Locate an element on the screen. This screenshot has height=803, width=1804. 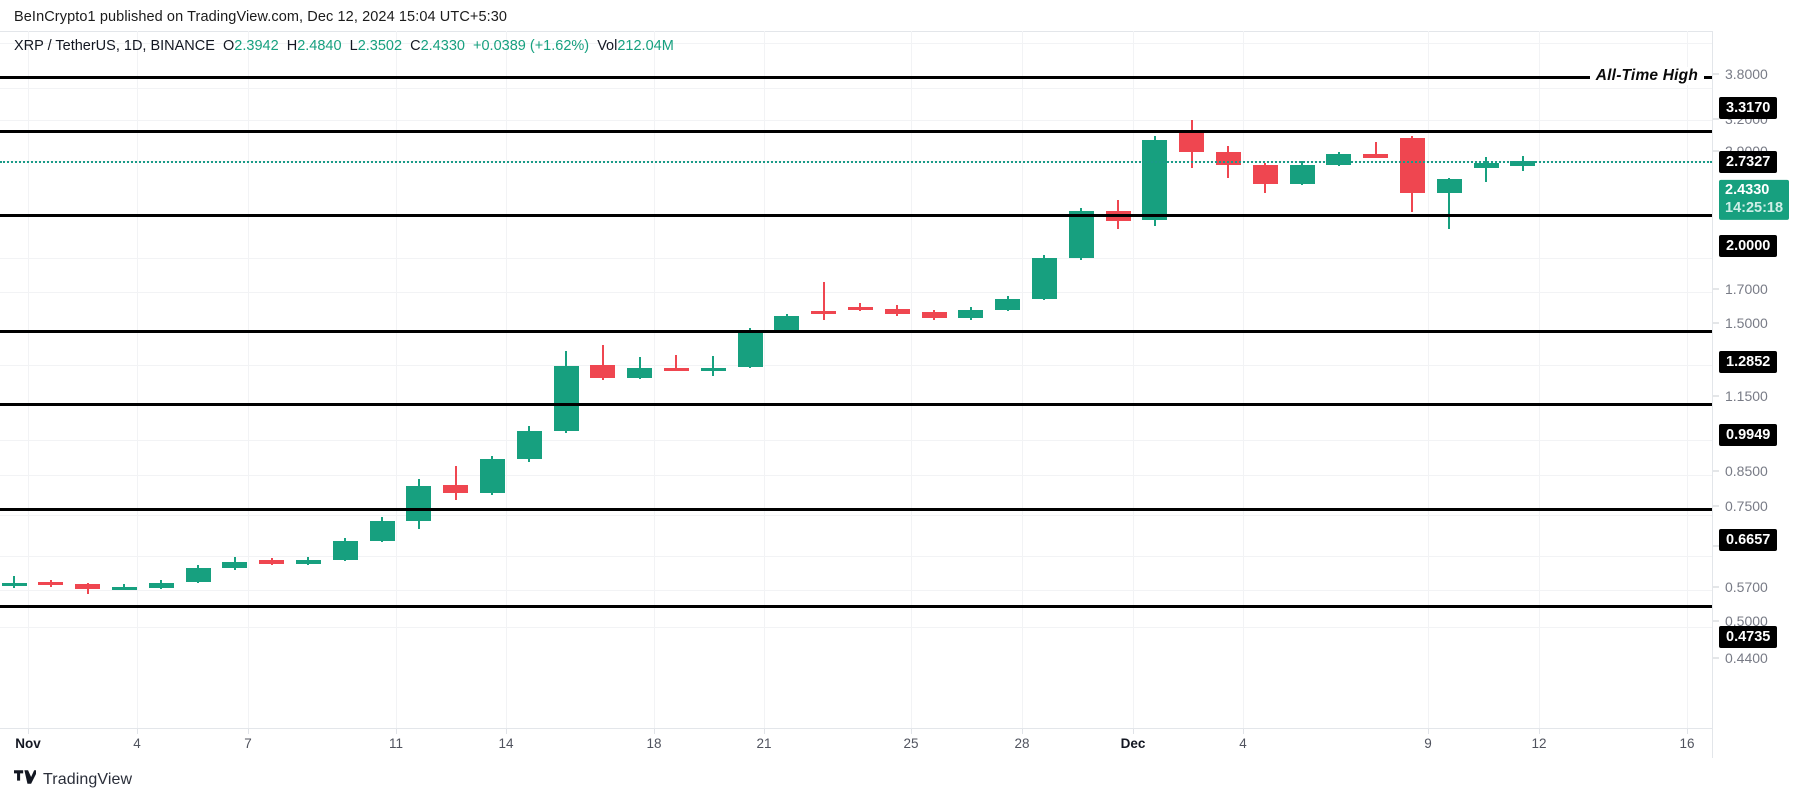
time-axis-tick-label: 7 is located at coordinates (248, 743).